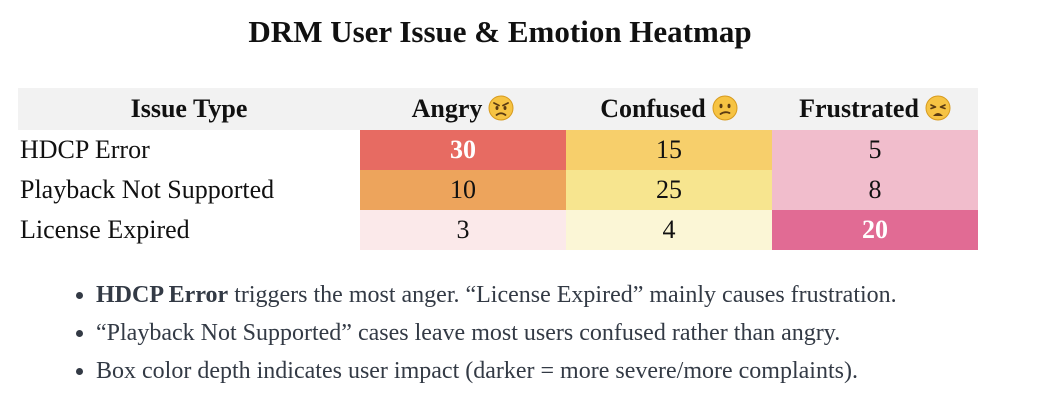  Describe the element at coordinates (147, 189) in the screenshot. I see `row-label: Playback Not Supported` at that location.